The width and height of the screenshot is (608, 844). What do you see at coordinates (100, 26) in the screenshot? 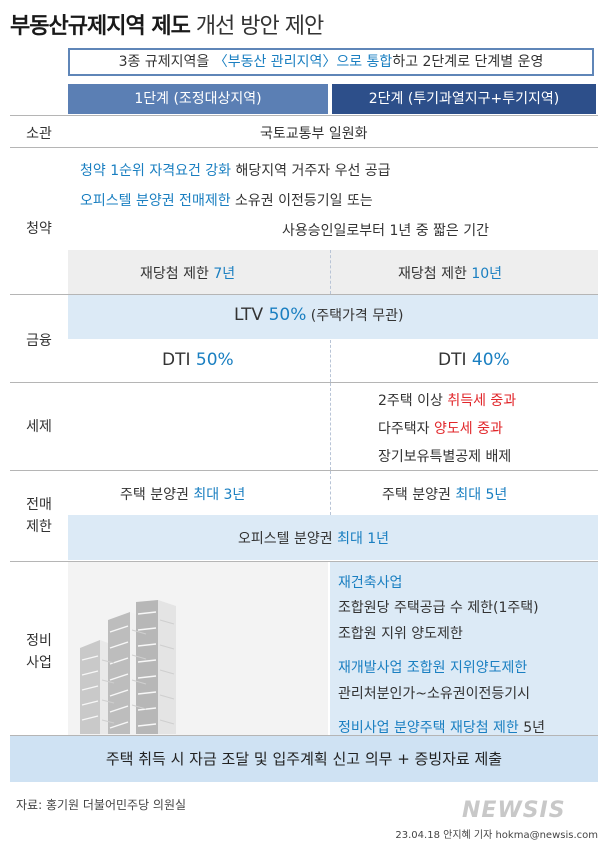
I see `title-bold: 부동산규제지역 제도` at bounding box center [100, 26].